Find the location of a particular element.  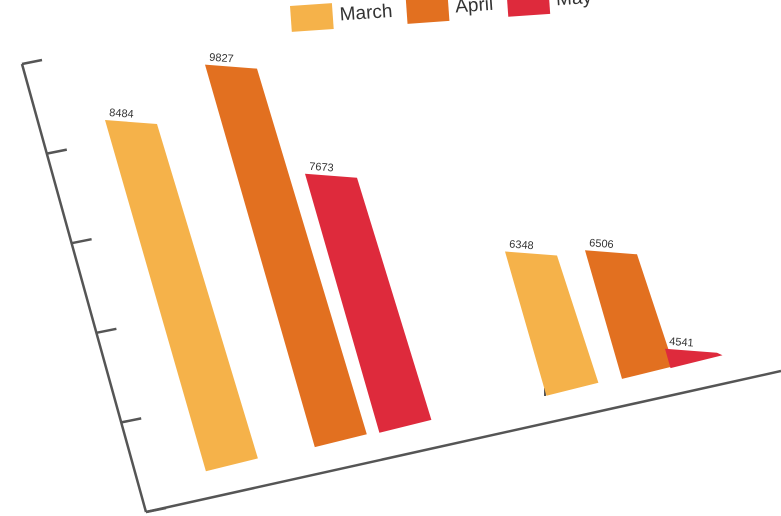

legend-swatch-may is located at coordinates (528, 8).